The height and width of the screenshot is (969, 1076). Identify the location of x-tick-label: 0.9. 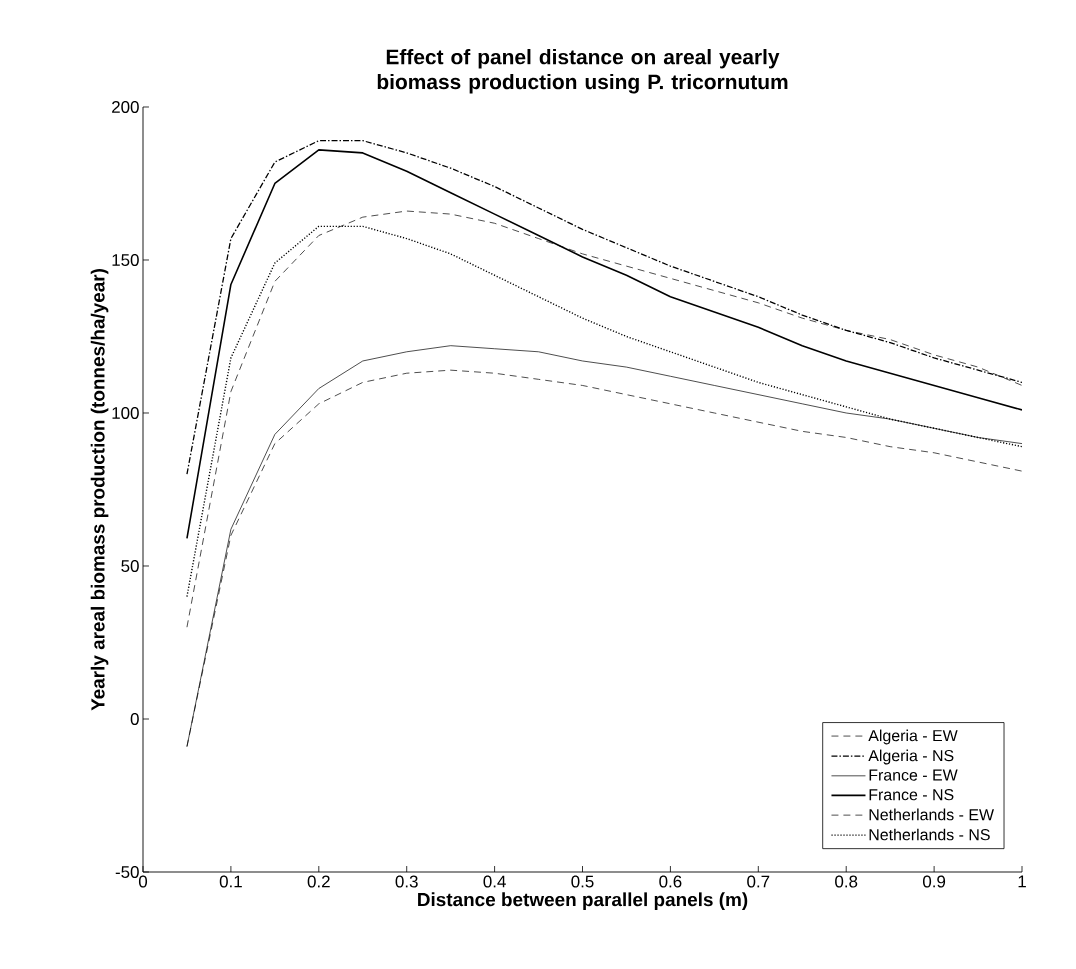
(934, 881).